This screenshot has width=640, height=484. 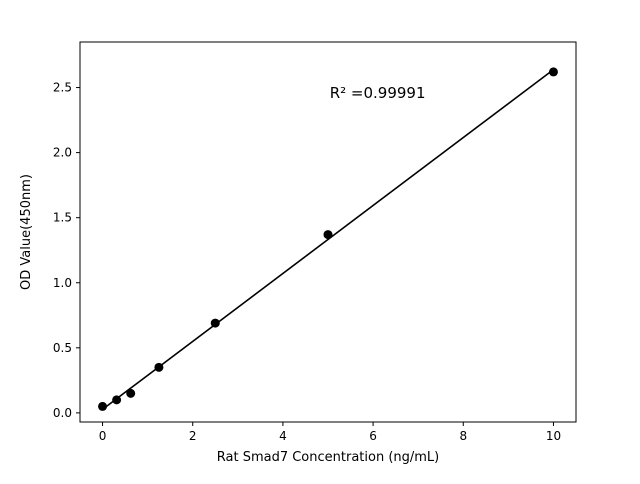 What do you see at coordinates (463, 436) in the screenshot?
I see `x-tick-label: 8` at bounding box center [463, 436].